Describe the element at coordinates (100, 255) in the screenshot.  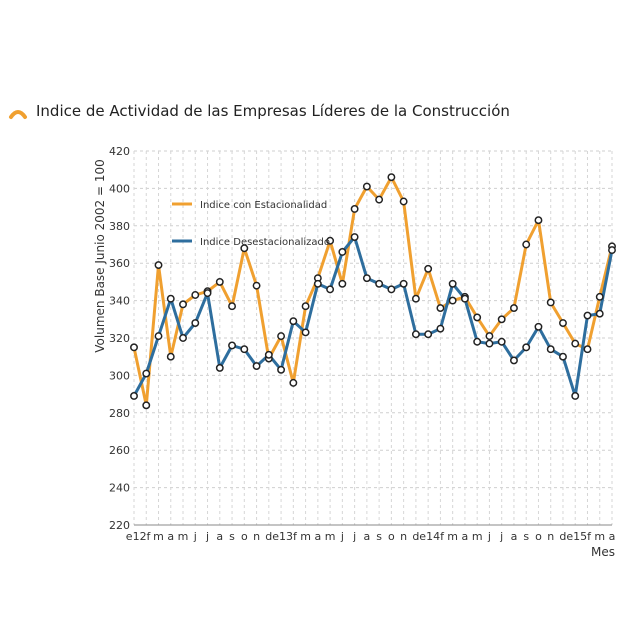
I see `y-axis-title: Volumen Base Junio 2002 = 100` at that location.